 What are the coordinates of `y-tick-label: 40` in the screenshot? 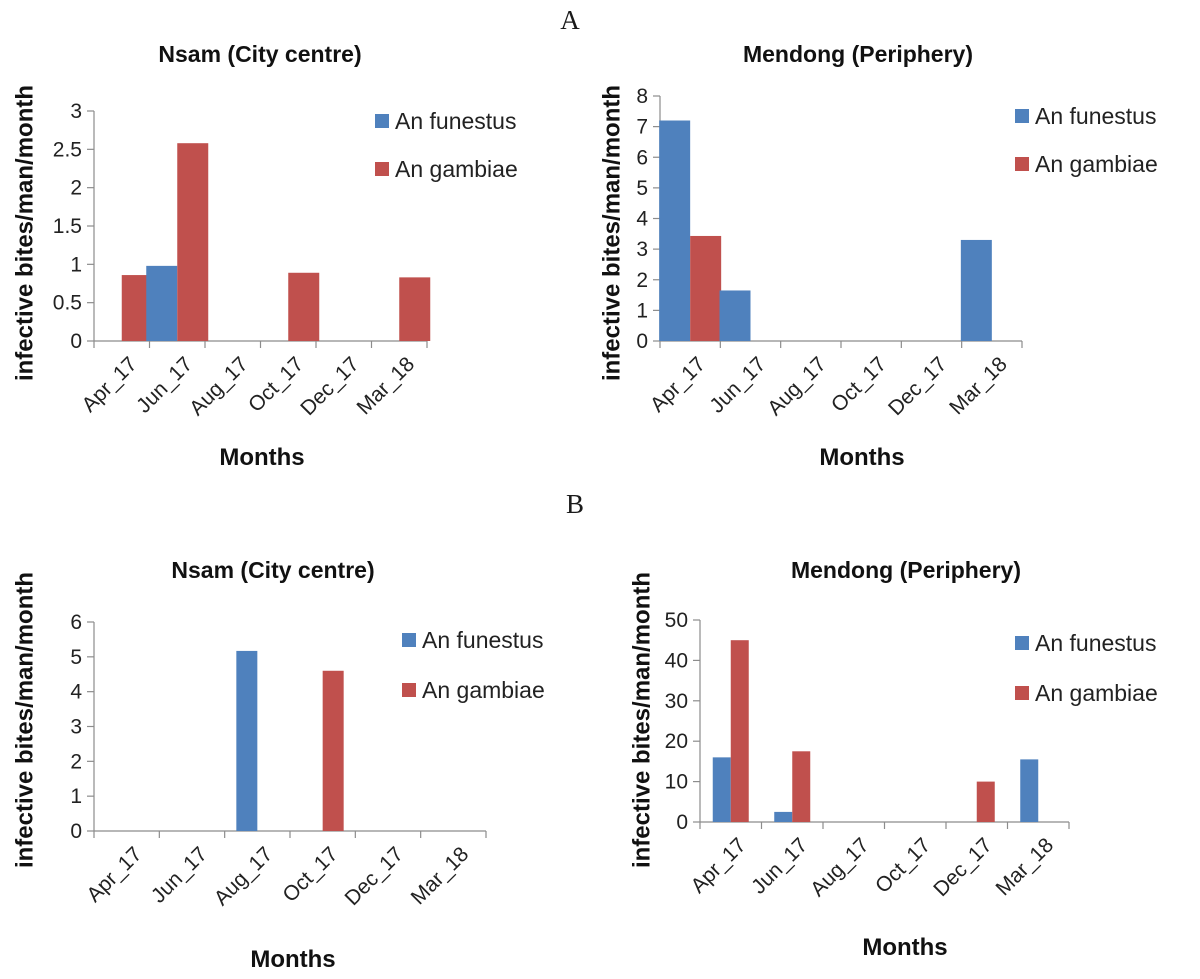 It's located at (676, 660).